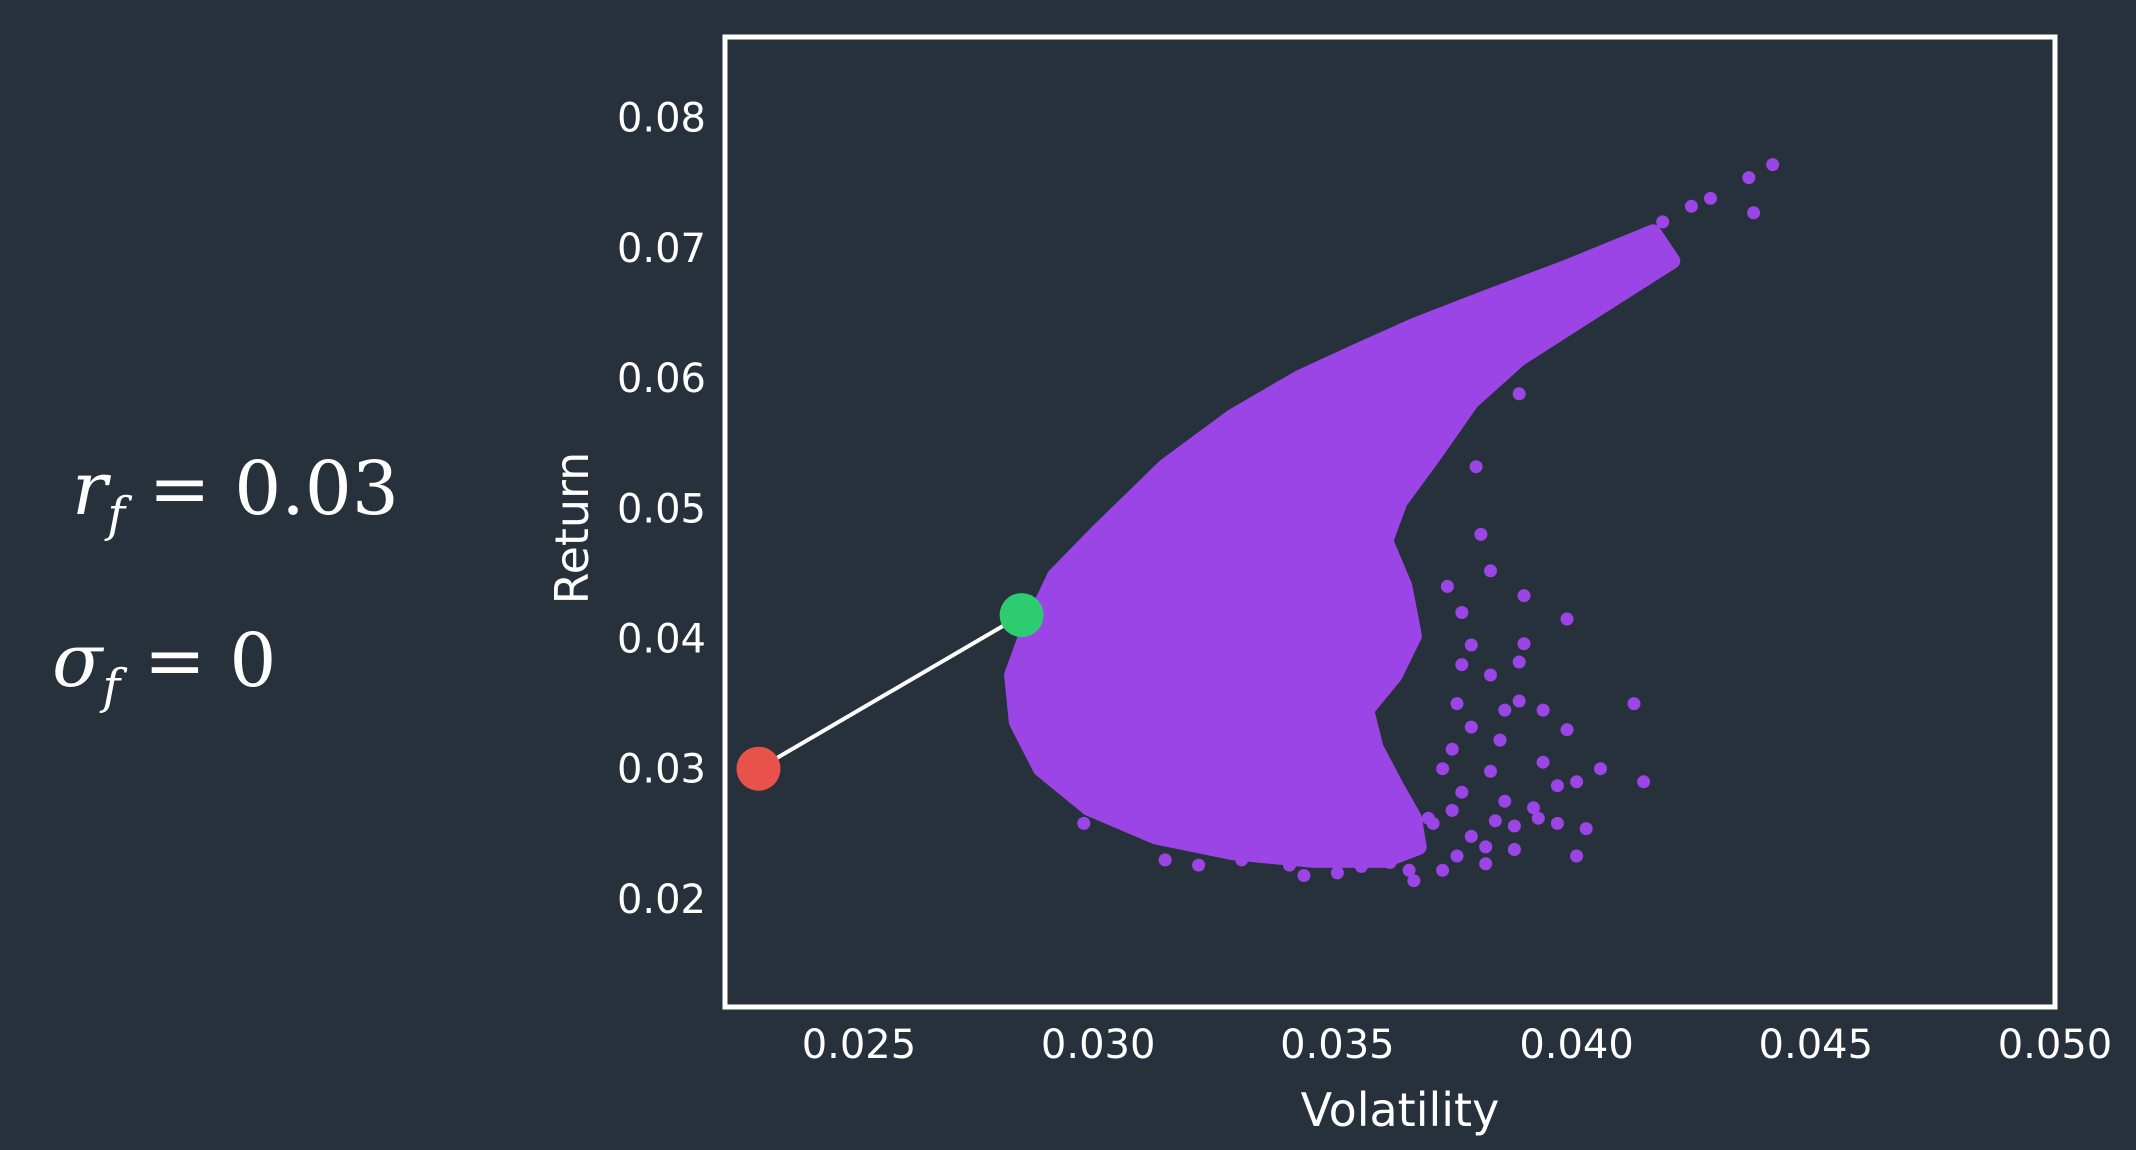  What do you see at coordinates (661, 640) in the screenshot?
I see `y-tick-label: 0.04` at bounding box center [661, 640].